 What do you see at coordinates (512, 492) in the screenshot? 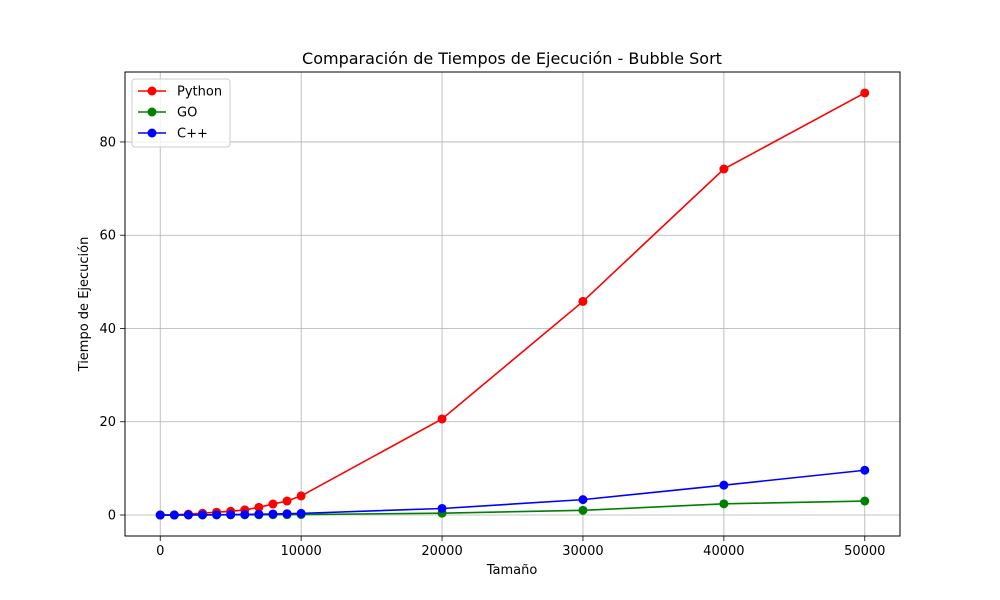
I see `series-c` at bounding box center [512, 492].